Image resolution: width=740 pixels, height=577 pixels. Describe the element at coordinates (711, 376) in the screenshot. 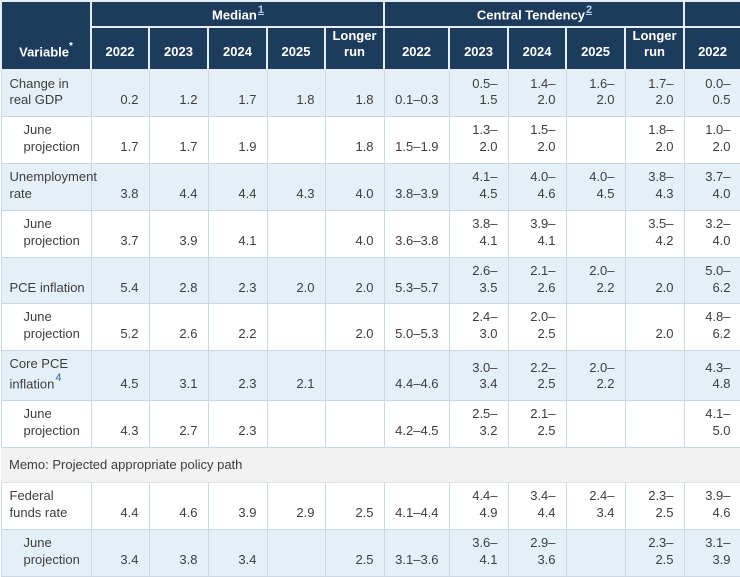

I see `value-cell: 4.3–4.8` at that location.